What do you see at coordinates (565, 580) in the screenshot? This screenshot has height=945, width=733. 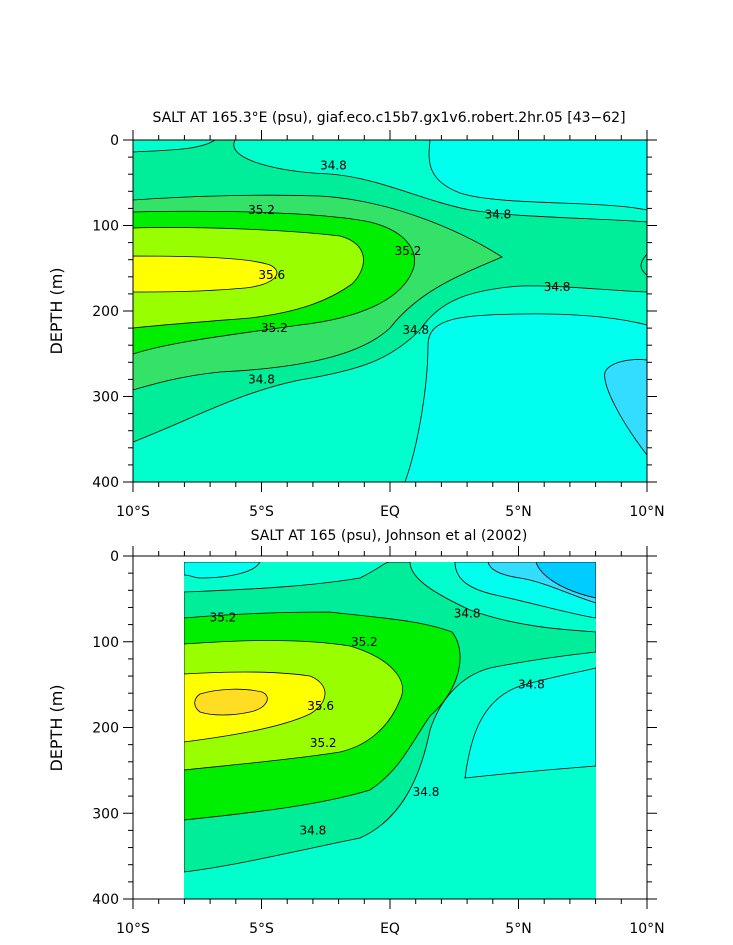 I see `contour-band-34.2` at bounding box center [565, 580].